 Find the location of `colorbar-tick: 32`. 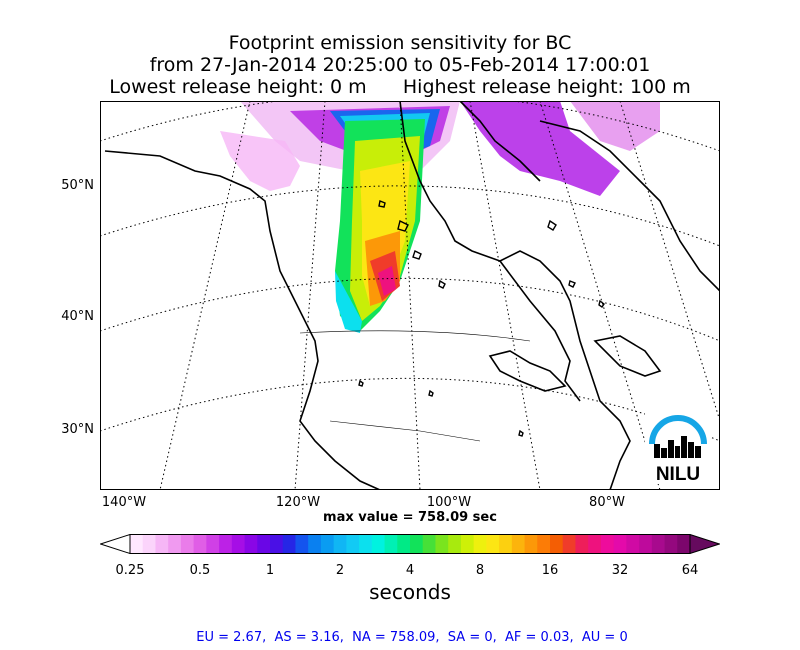

colorbar-tick: 32 is located at coordinates (620, 570).